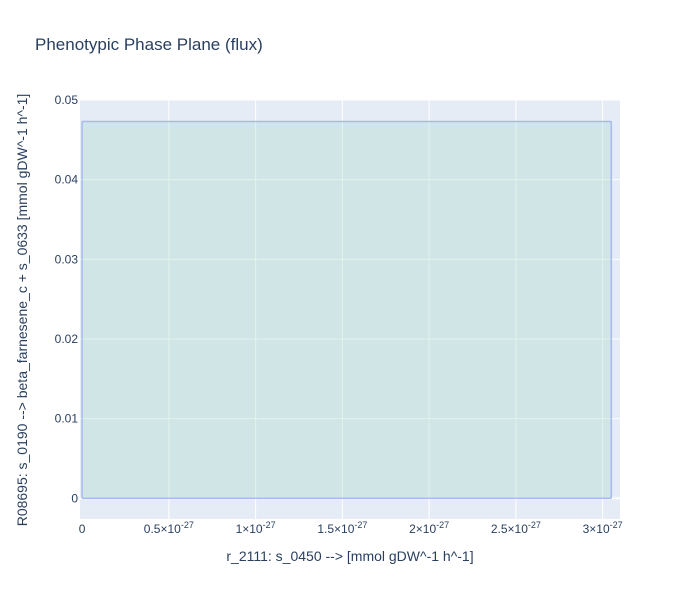  What do you see at coordinates (429, 528) in the screenshot?
I see `x-tick-label: 2×10⁻²⁷` at bounding box center [429, 528].